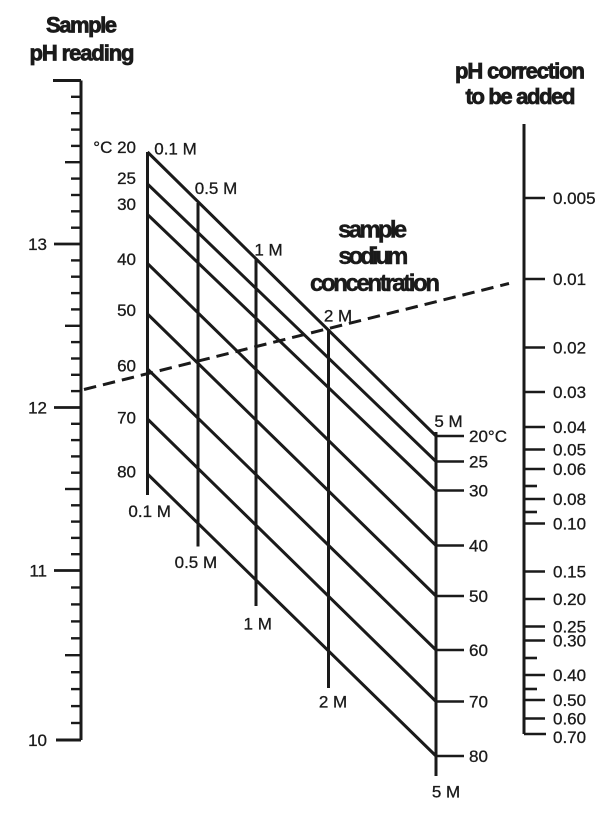 This screenshot has width=600, height=813. I want to click on svg-text: 0.40, so click(569, 675).